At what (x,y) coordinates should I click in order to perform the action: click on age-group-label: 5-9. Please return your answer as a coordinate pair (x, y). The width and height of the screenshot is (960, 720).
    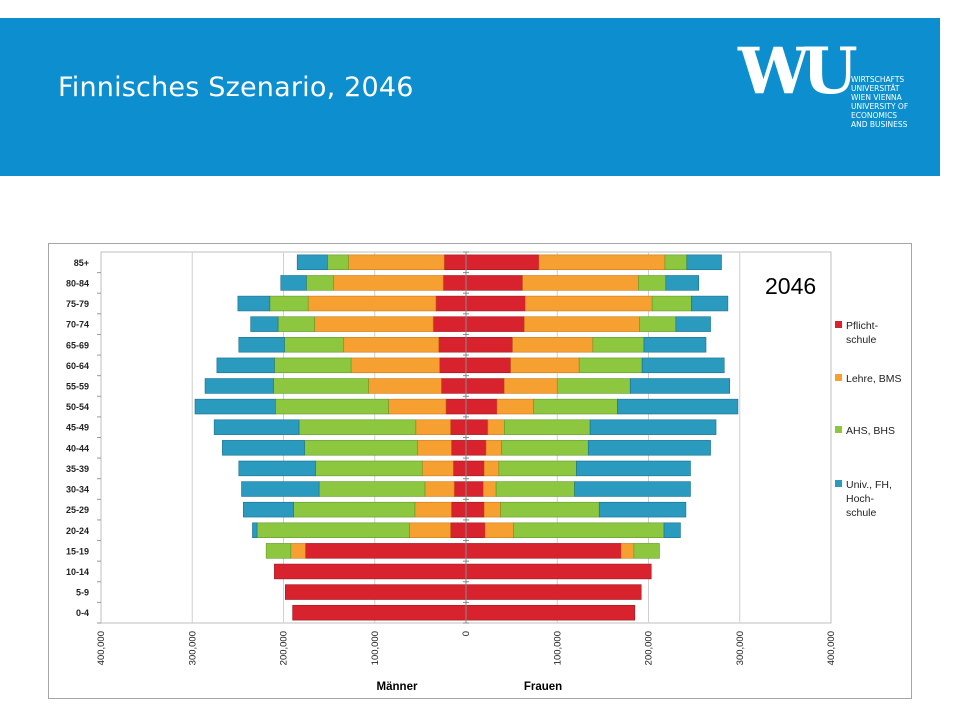
    Looking at the image, I should click on (82, 593).